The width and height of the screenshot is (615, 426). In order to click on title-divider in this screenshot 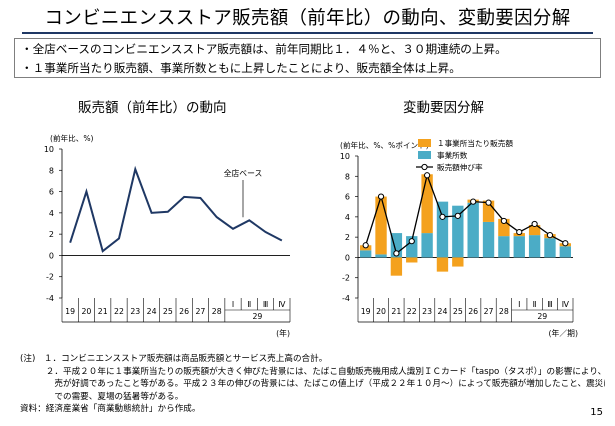, I will do `click(307, 33)`.